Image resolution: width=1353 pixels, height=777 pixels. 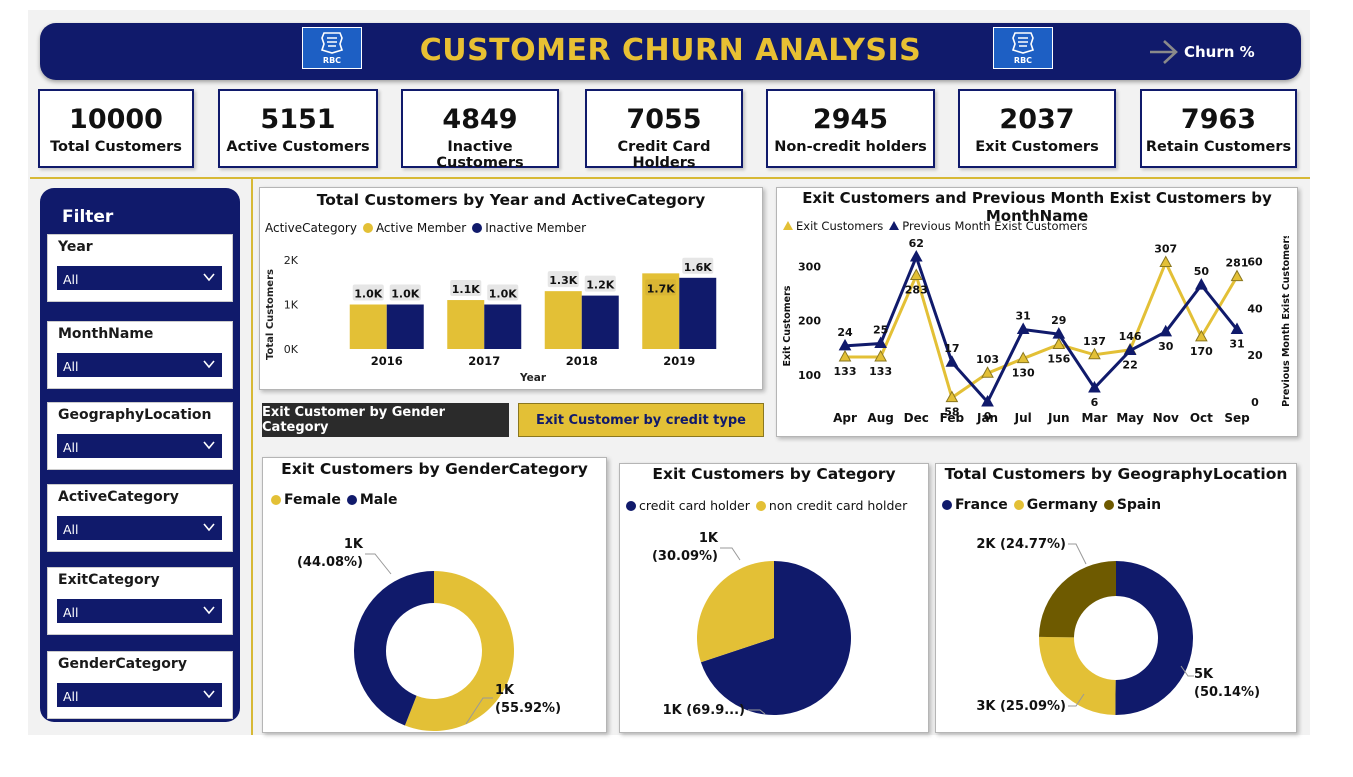 What do you see at coordinates (679, 361) in the screenshot?
I see `x-tick-label: 2019` at bounding box center [679, 361].